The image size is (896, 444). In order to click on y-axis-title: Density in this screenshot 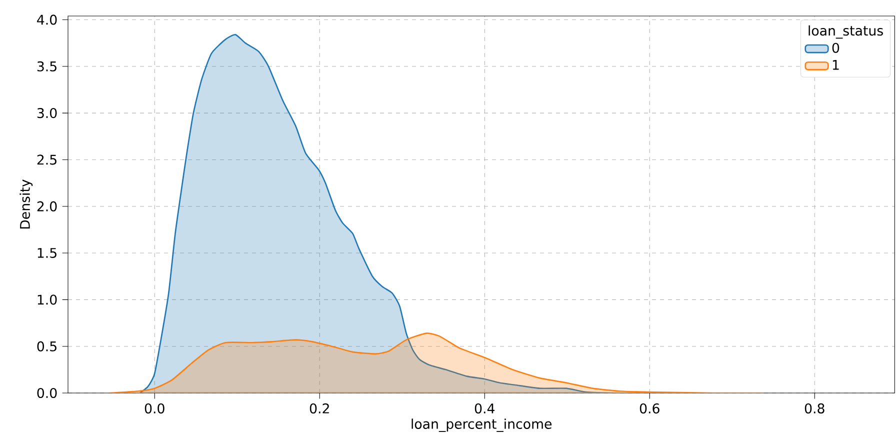, I will do `click(26, 204)`.